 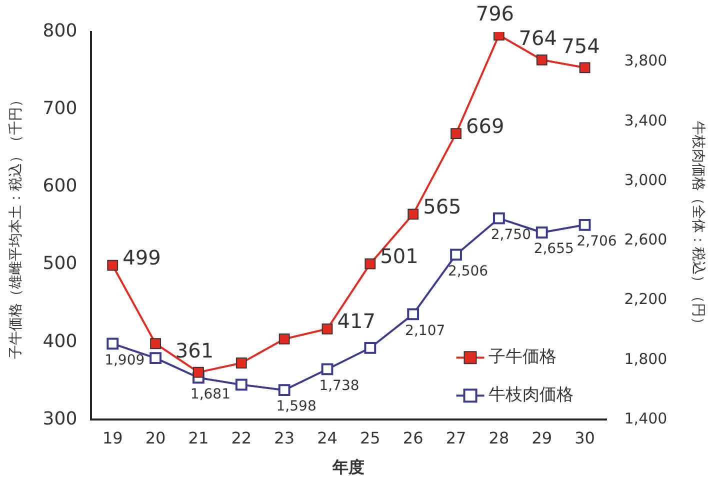 I want to click on y-tick-label: 300, so click(x=60, y=419).